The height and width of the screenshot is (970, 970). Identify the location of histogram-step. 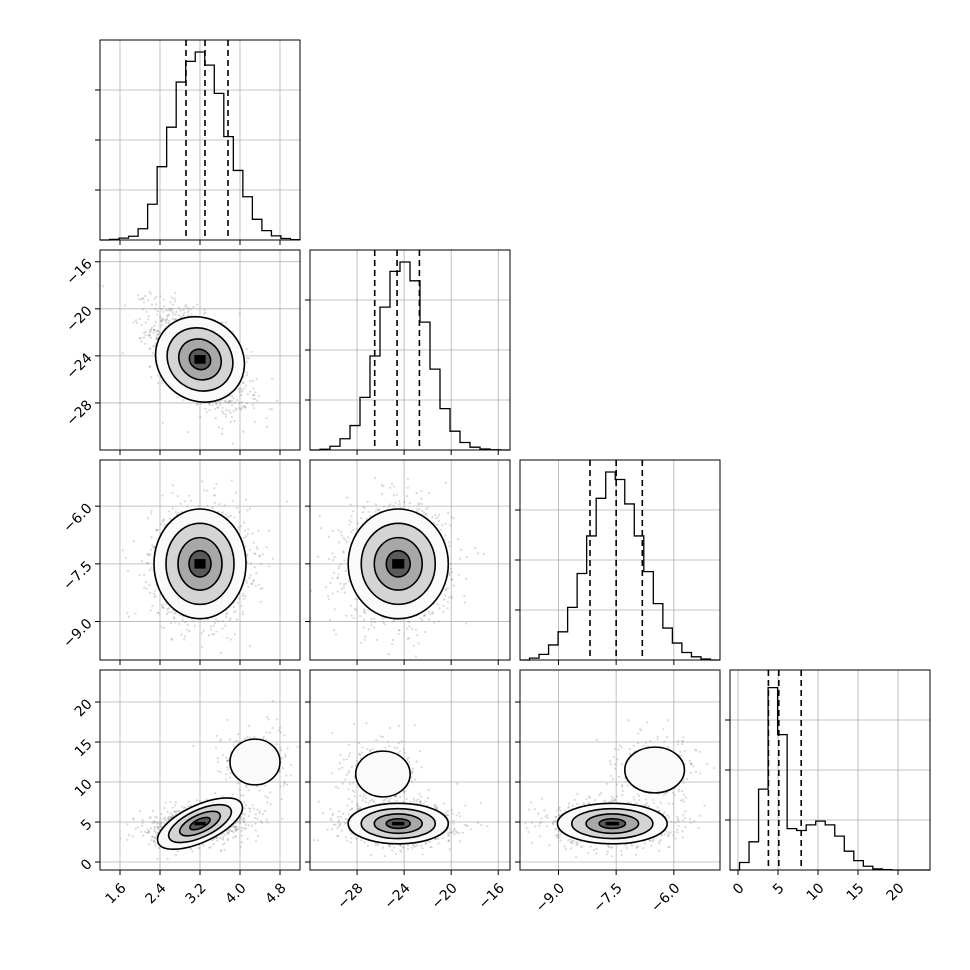
(830, 778).